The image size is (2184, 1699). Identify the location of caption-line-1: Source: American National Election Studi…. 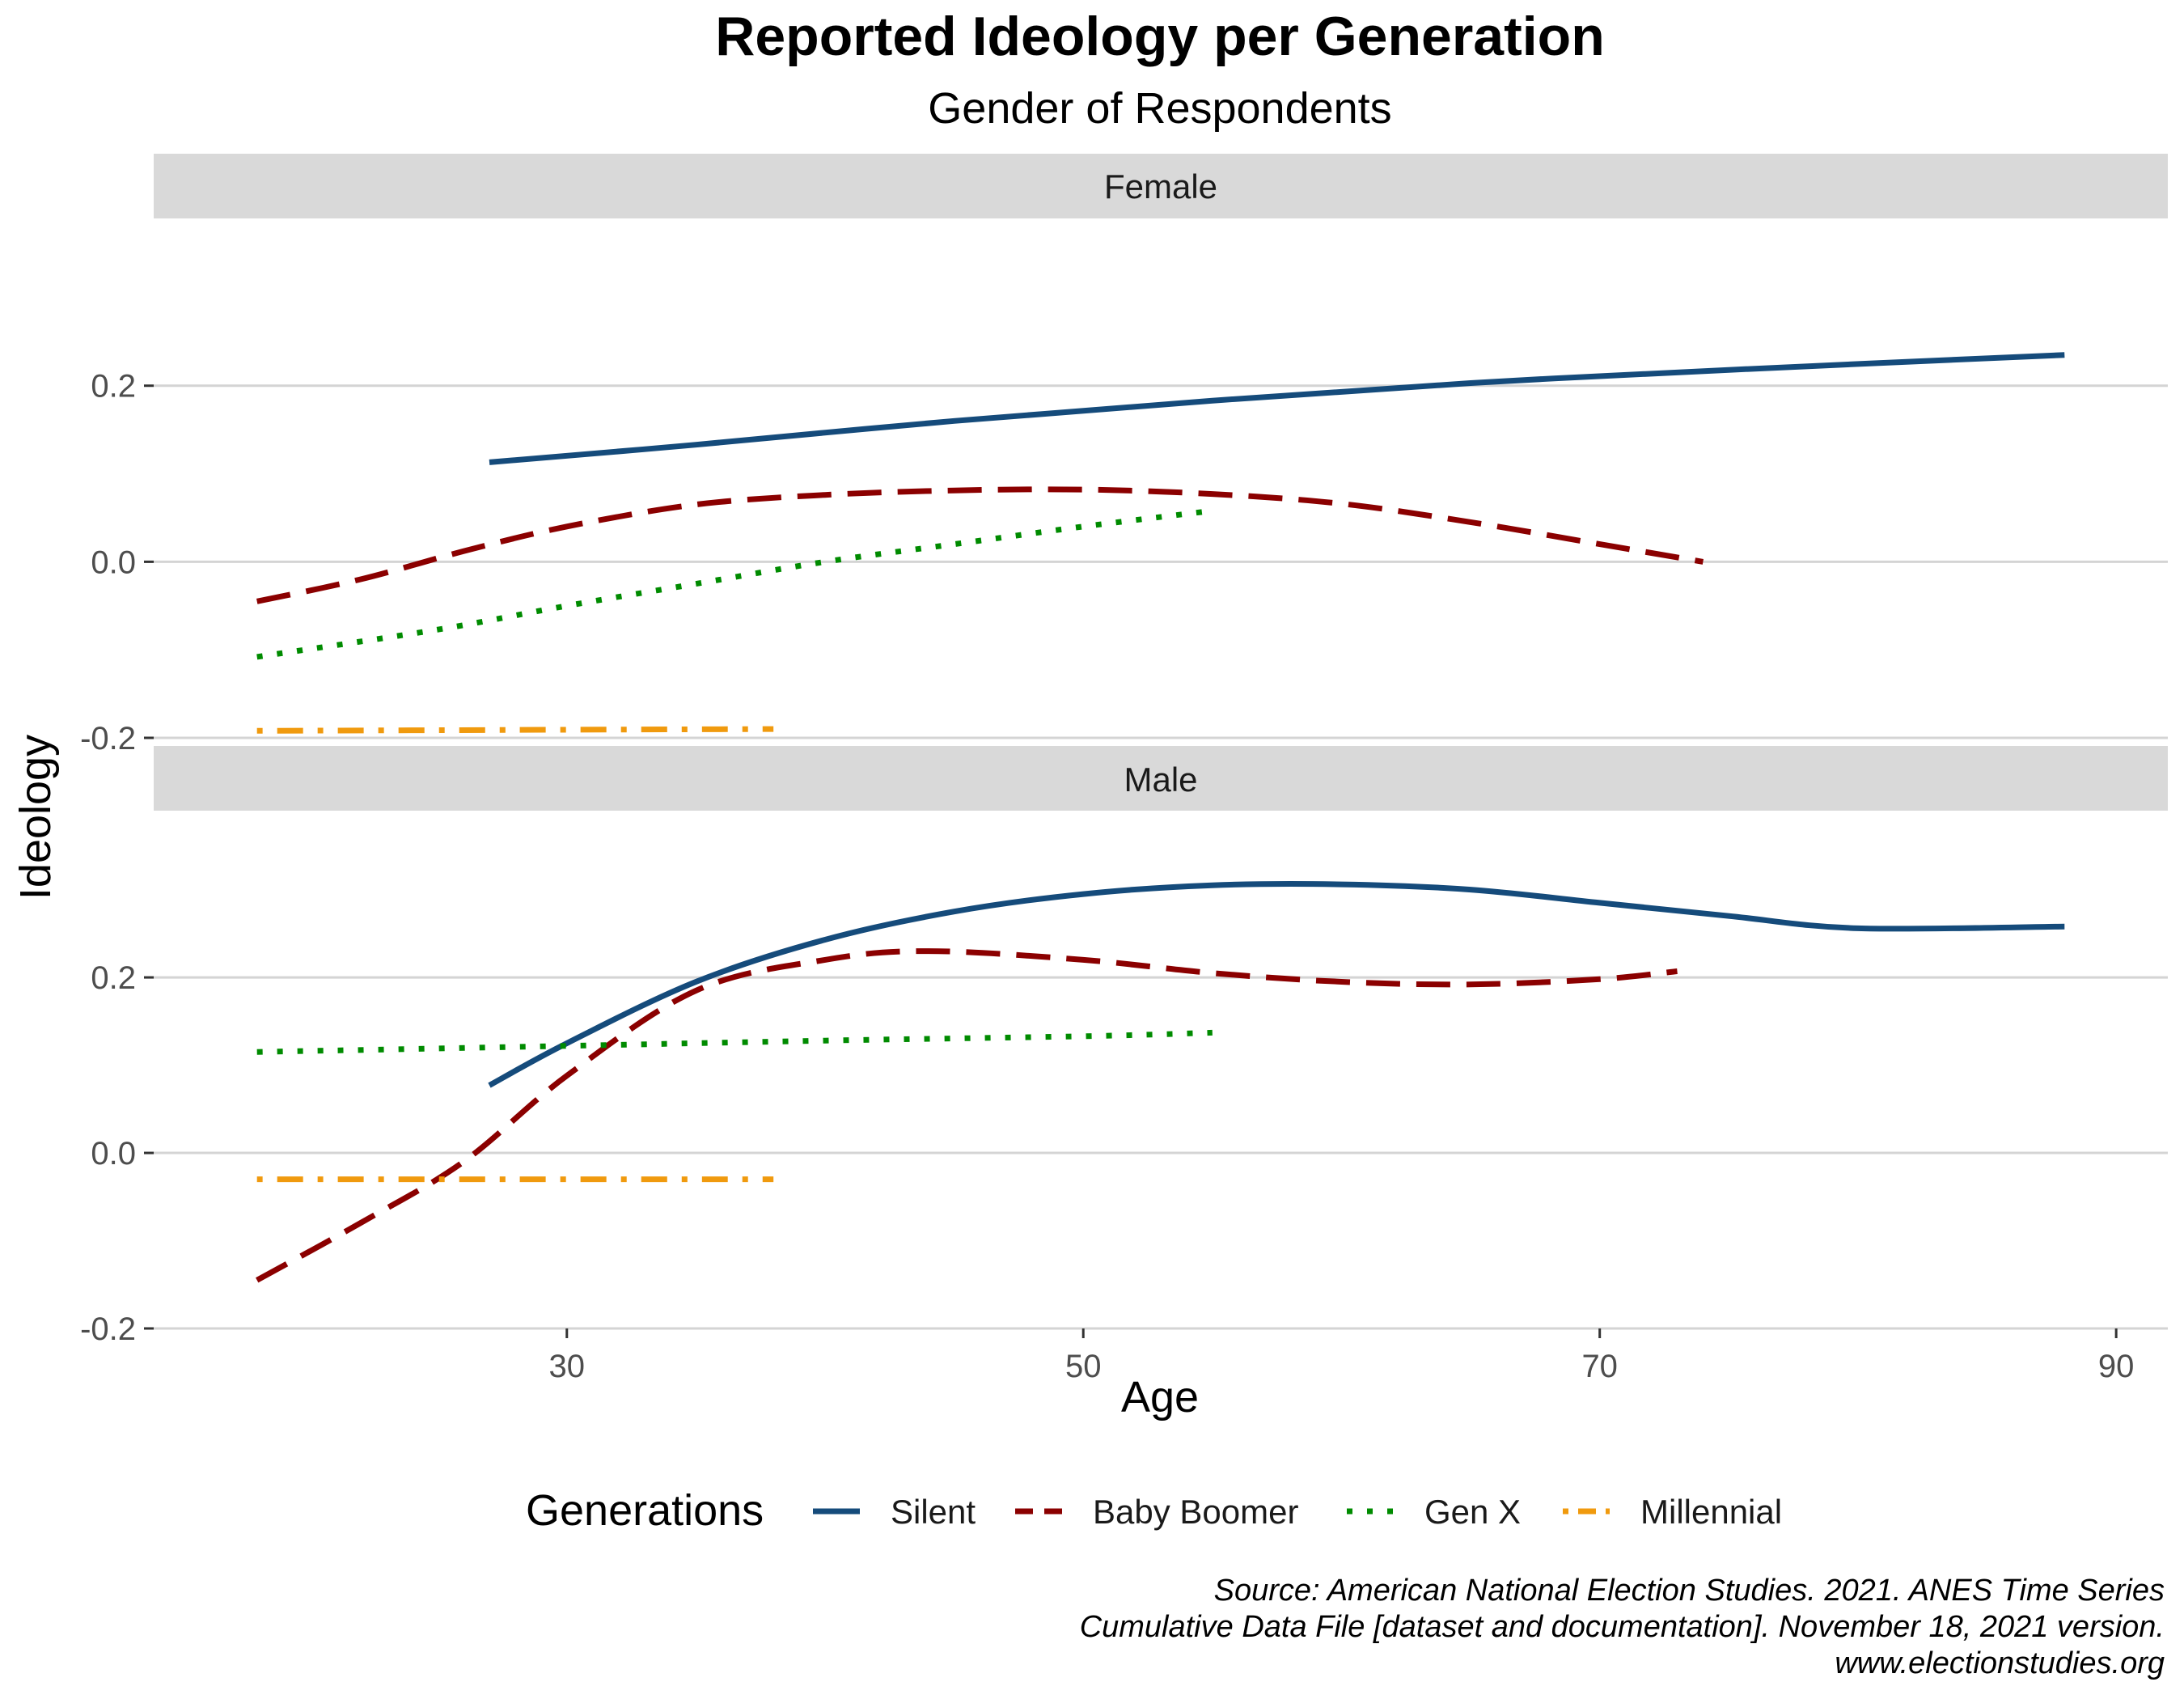
(1690, 1591).